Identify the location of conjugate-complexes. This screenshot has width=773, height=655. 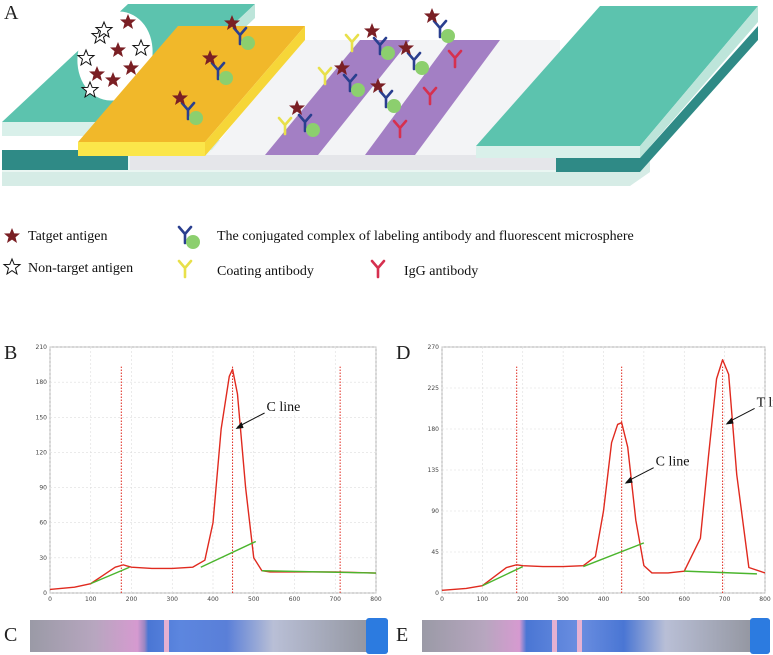
(213, 70).